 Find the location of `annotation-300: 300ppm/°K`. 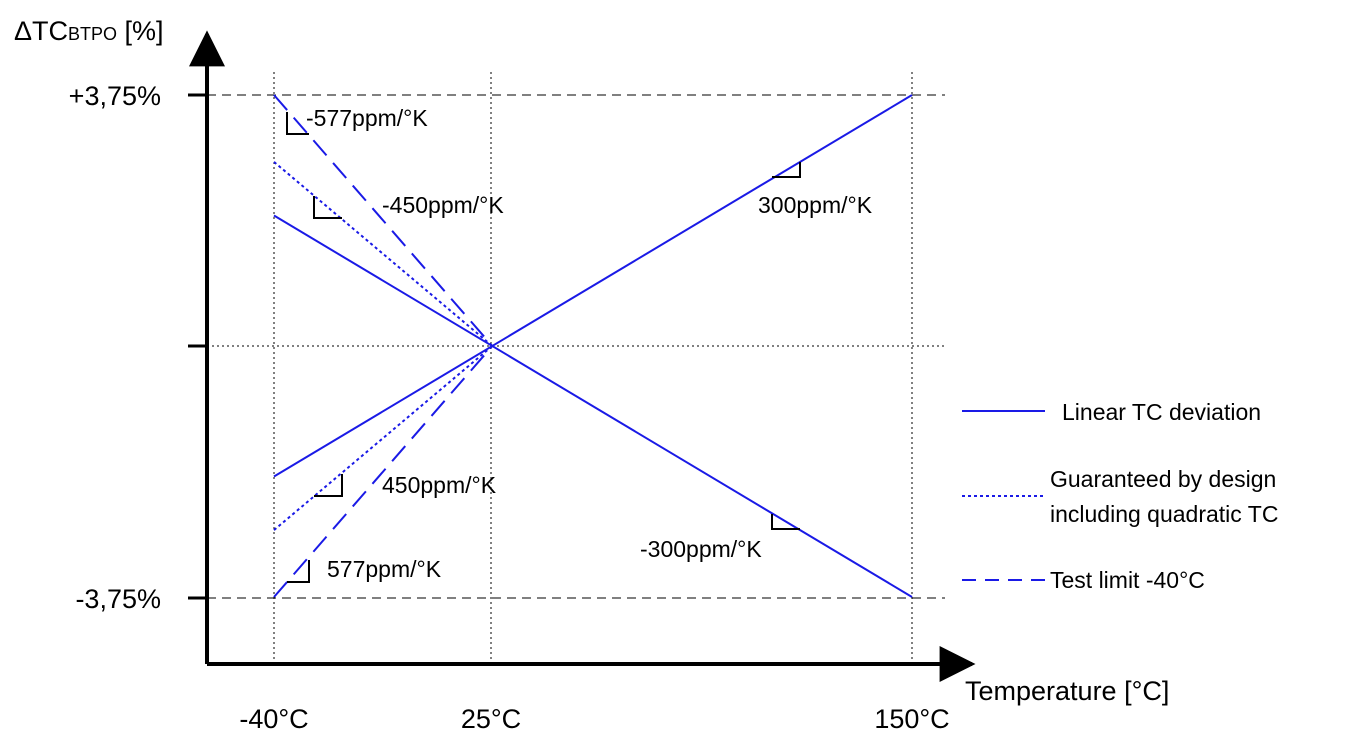

annotation-300: 300ppm/°K is located at coordinates (815, 205).